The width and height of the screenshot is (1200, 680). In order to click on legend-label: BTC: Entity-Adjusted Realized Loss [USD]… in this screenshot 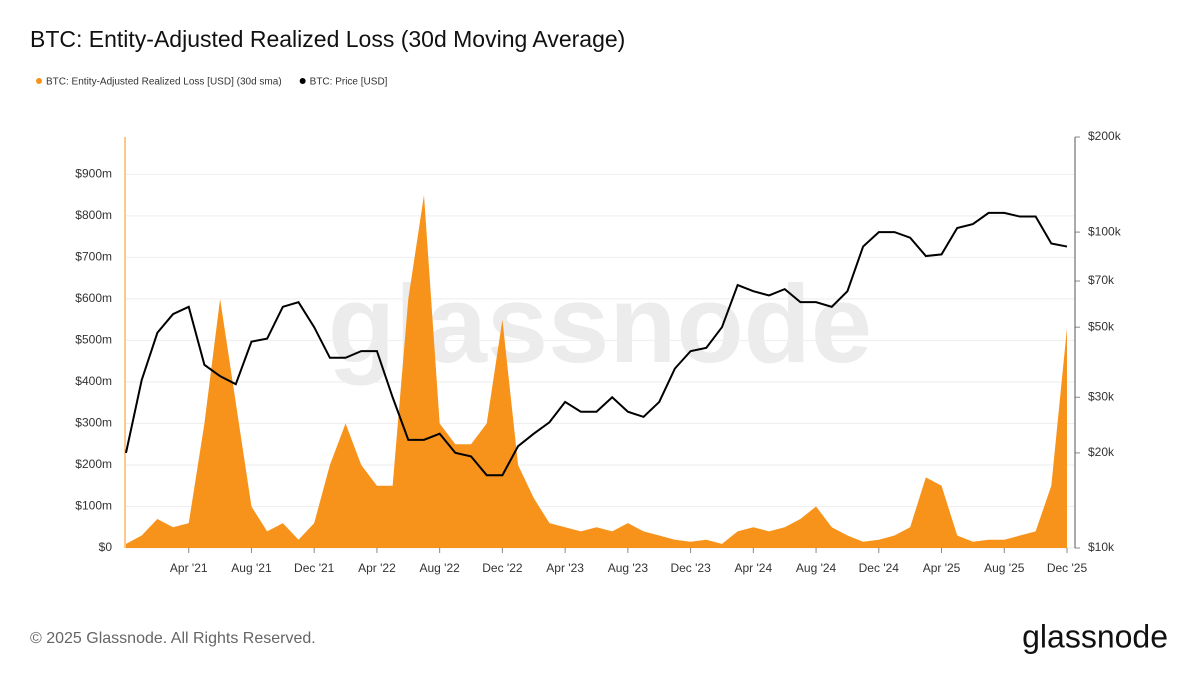, I will do `click(164, 82)`.